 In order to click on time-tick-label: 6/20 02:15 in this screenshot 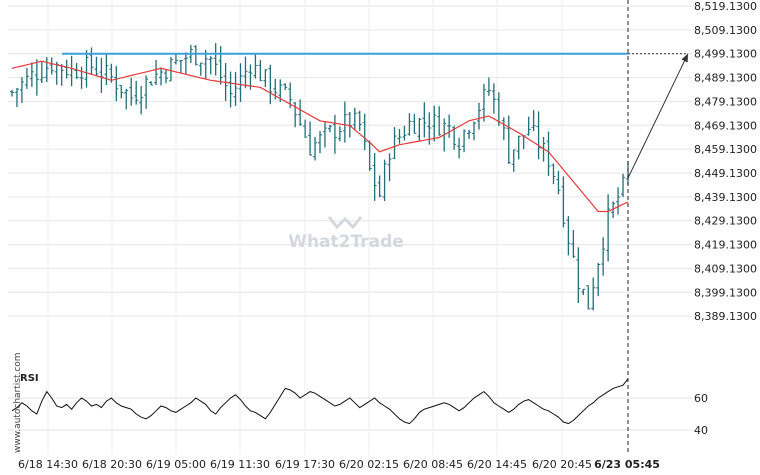, I will do `click(369, 464)`.